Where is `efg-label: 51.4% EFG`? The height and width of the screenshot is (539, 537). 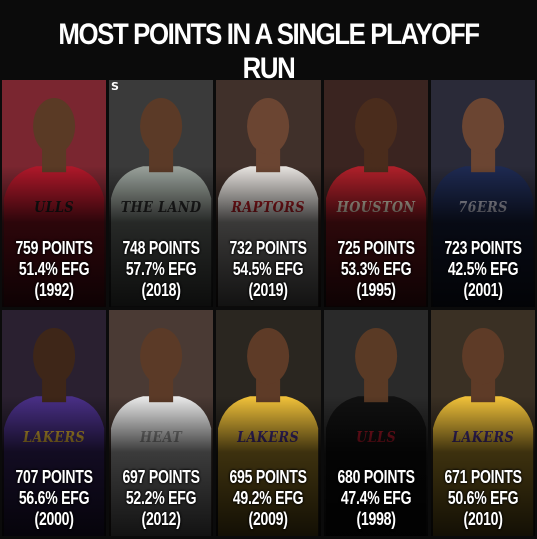
efg-label: 51.4% EFG is located at coordinates (54, 268).